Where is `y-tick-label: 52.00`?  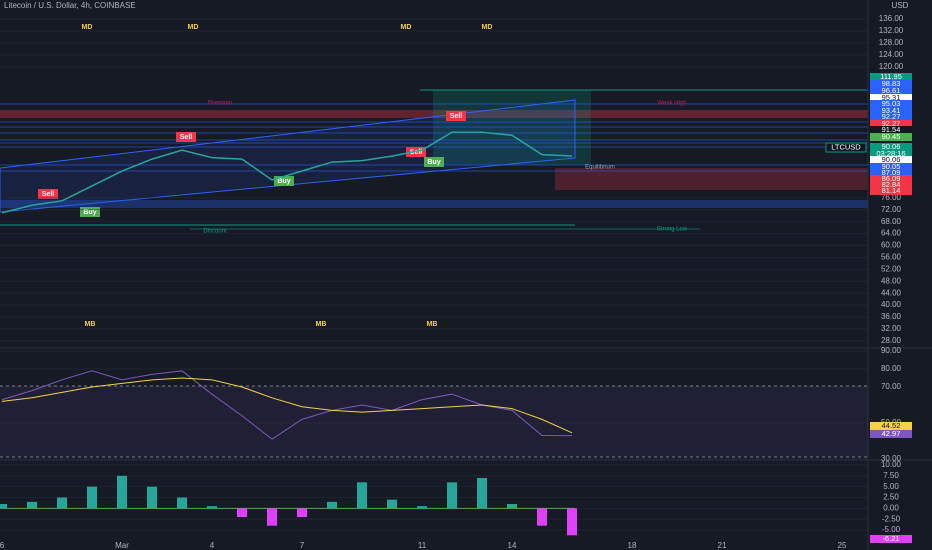 y-tick-label: 52.00 is located at coordinates (891, 268).